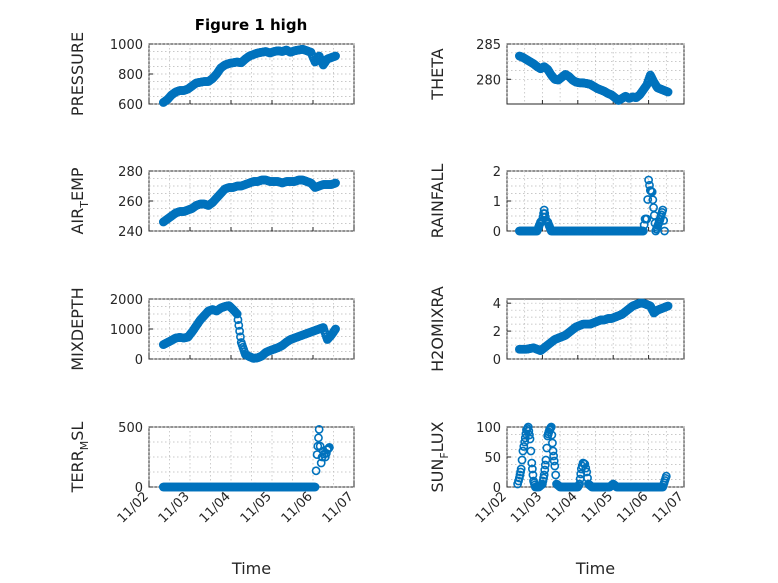 The height and width of the screenshot is (583, 778). Describe the element at coordinates (556, 71) in the screenshot. I see `panel-2: 280 285 THETA` at that location.